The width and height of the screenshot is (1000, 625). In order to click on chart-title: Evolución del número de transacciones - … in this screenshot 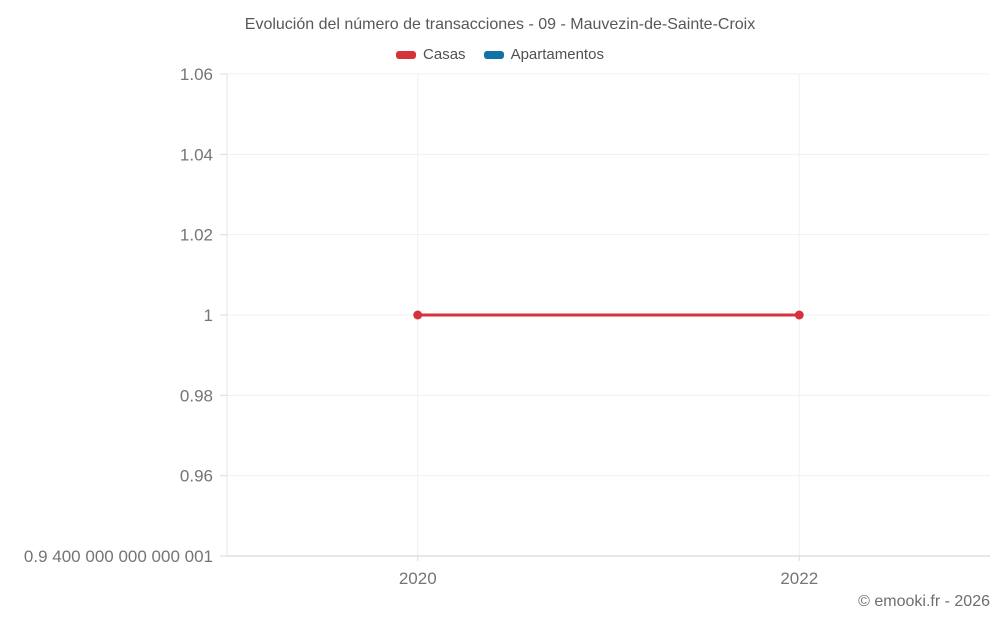, I will do `click(500, 24)`.